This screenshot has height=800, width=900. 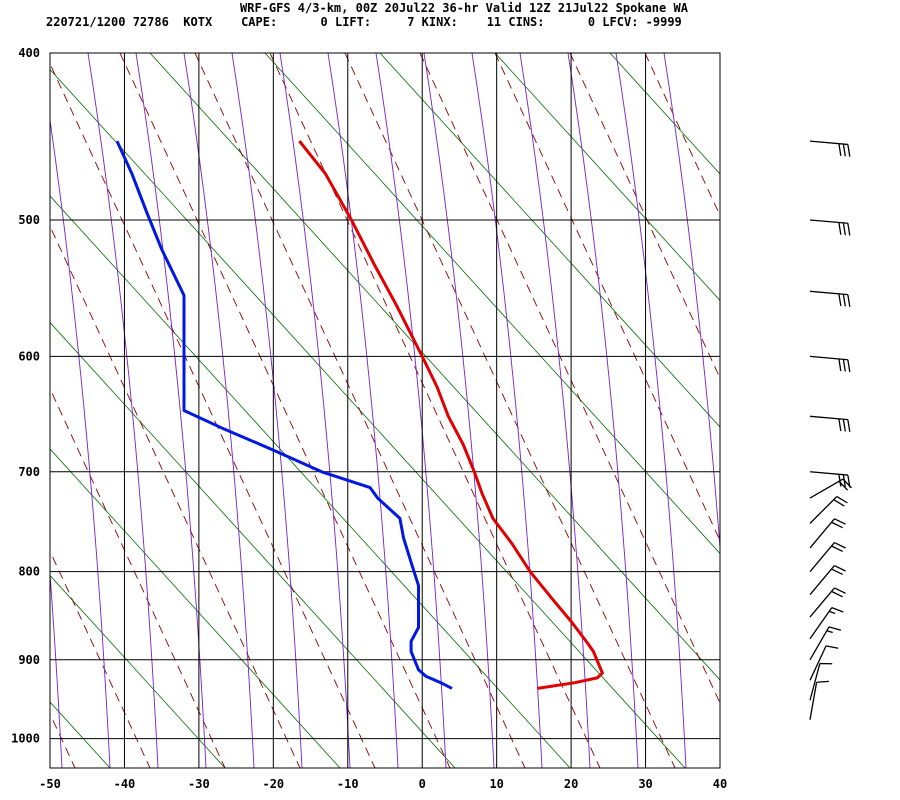 What do you see at coordinates (25, 739) in the screenshot?
I see `y-tick-label: 1000` at bounding box center [25, 739].